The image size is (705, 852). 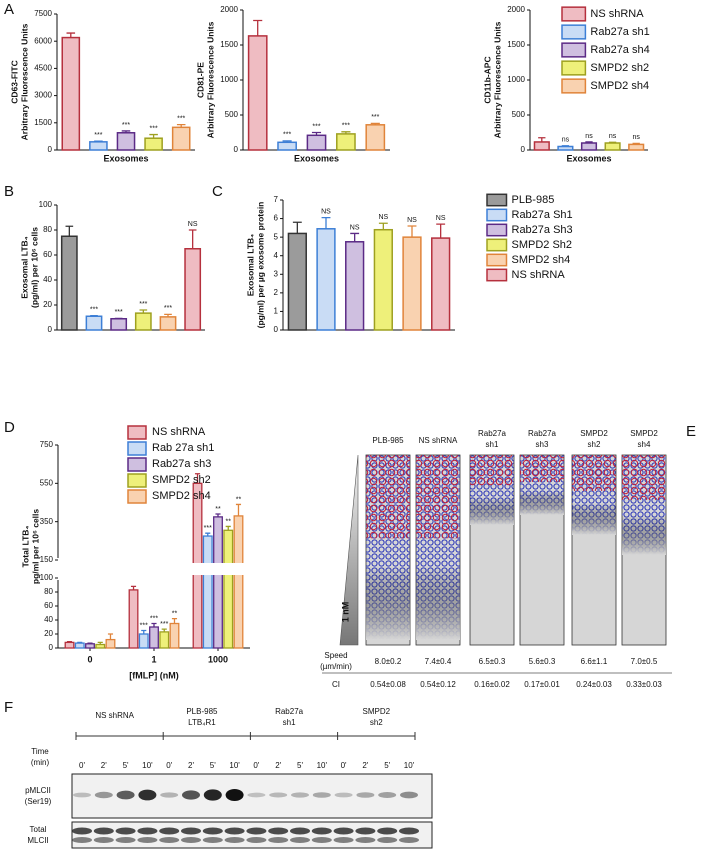 I want to click on legend-label: NS shRNA, so click(x=539, y=275).